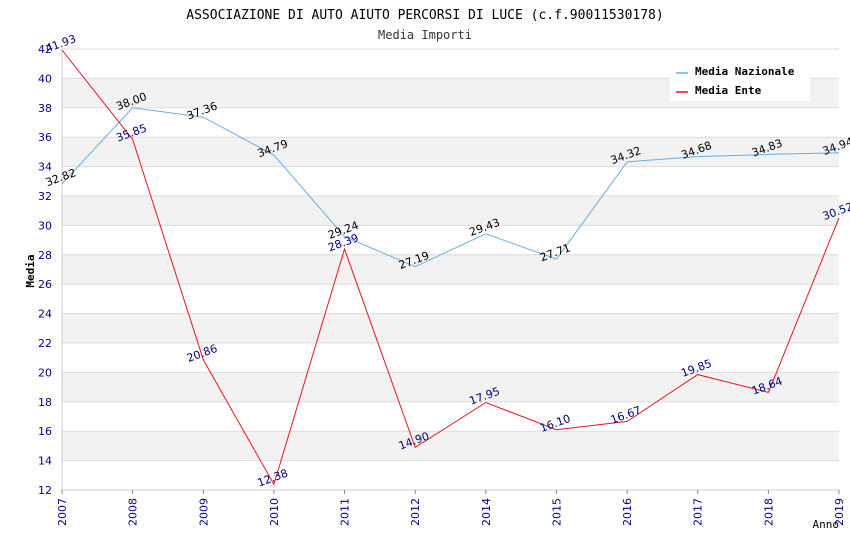  I want to click on legend-box, so click(740, 81).